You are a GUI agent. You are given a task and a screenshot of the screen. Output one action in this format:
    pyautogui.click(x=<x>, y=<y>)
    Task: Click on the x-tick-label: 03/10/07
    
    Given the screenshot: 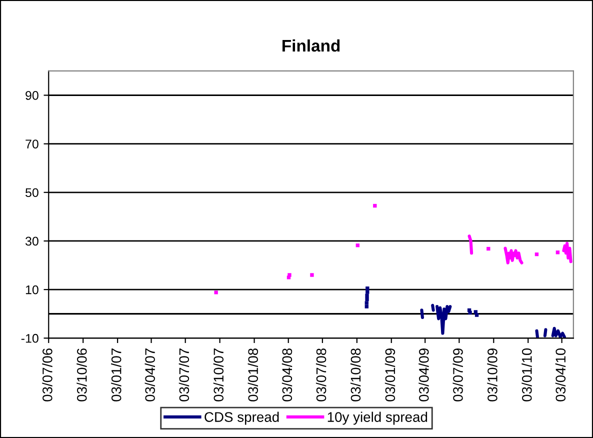 What is the action you would take?
    pyautogui.click(x=218, y=375)
    